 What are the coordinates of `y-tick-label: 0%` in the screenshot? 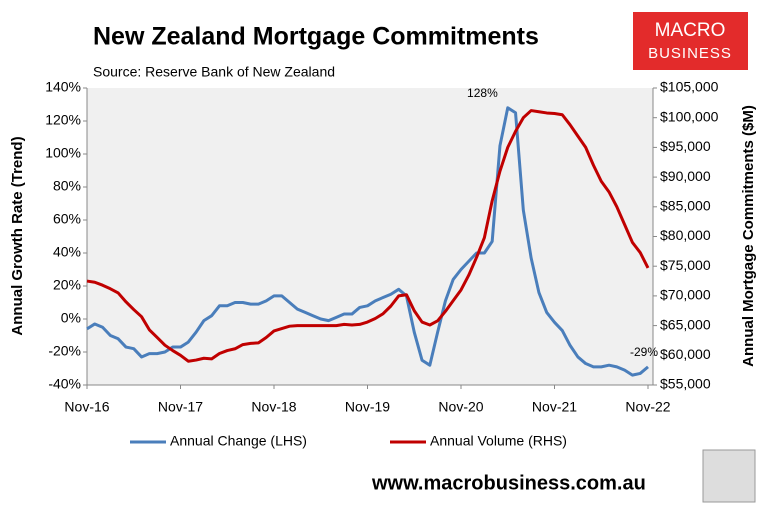 It's located at (71, 318).